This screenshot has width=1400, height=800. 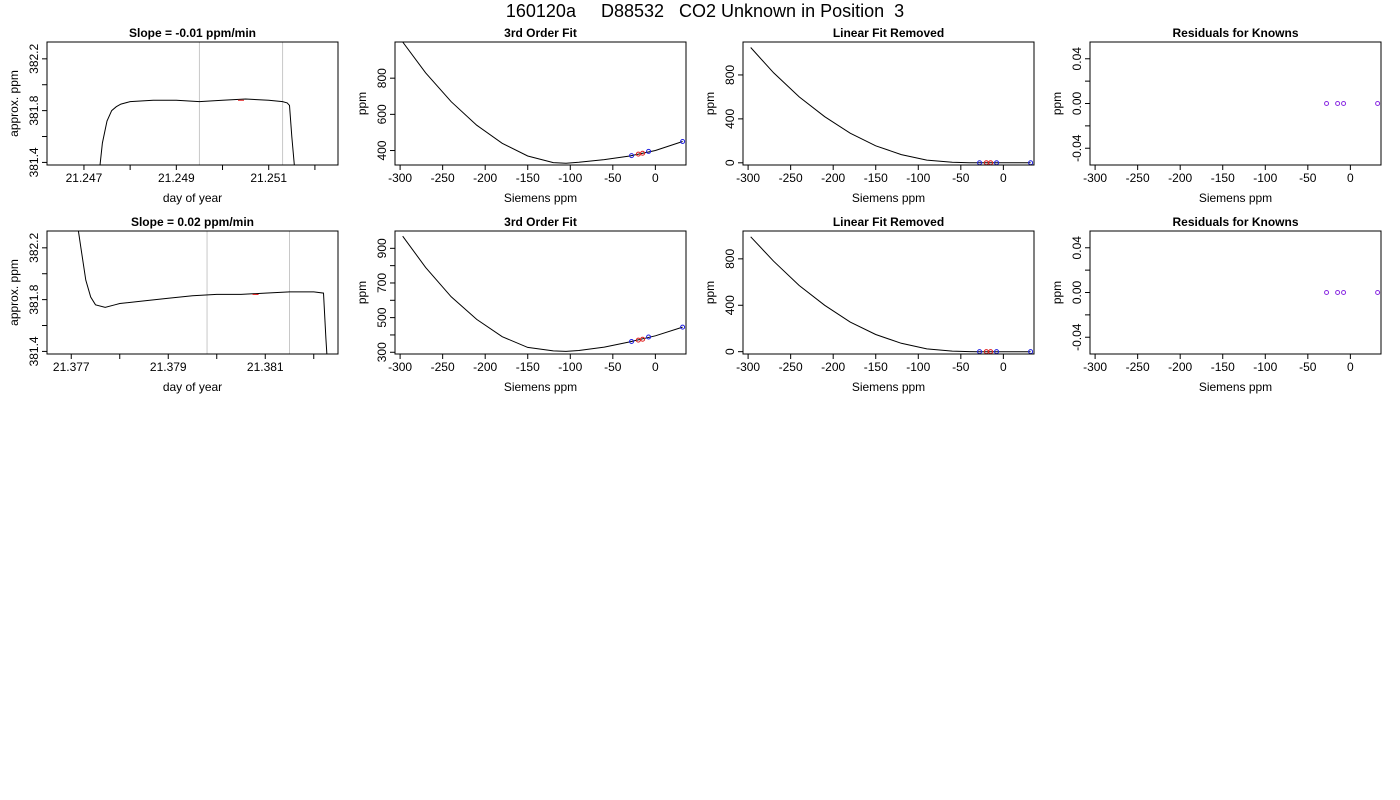 I want to click on y-tick-label: 900, so click(x=382, y=248).